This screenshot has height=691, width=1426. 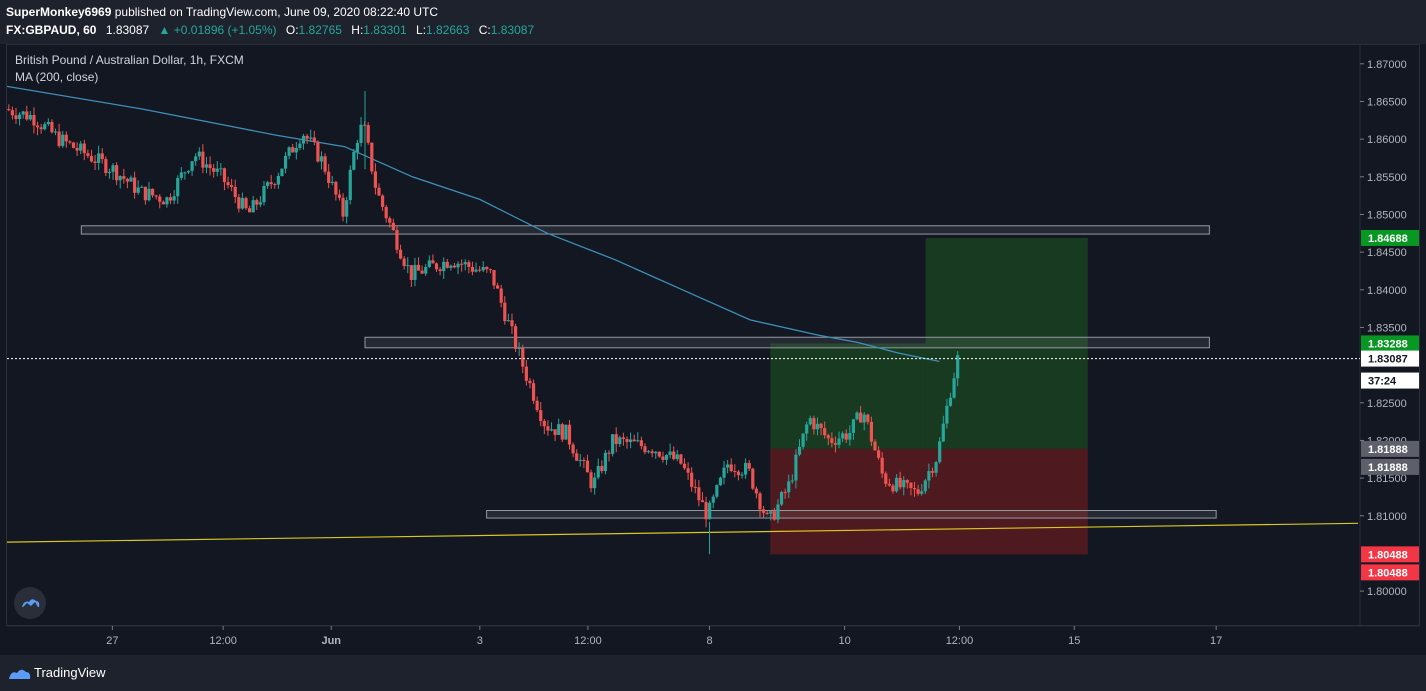 I want to click on high-value: 1.83301, so click(x=385, y=30).